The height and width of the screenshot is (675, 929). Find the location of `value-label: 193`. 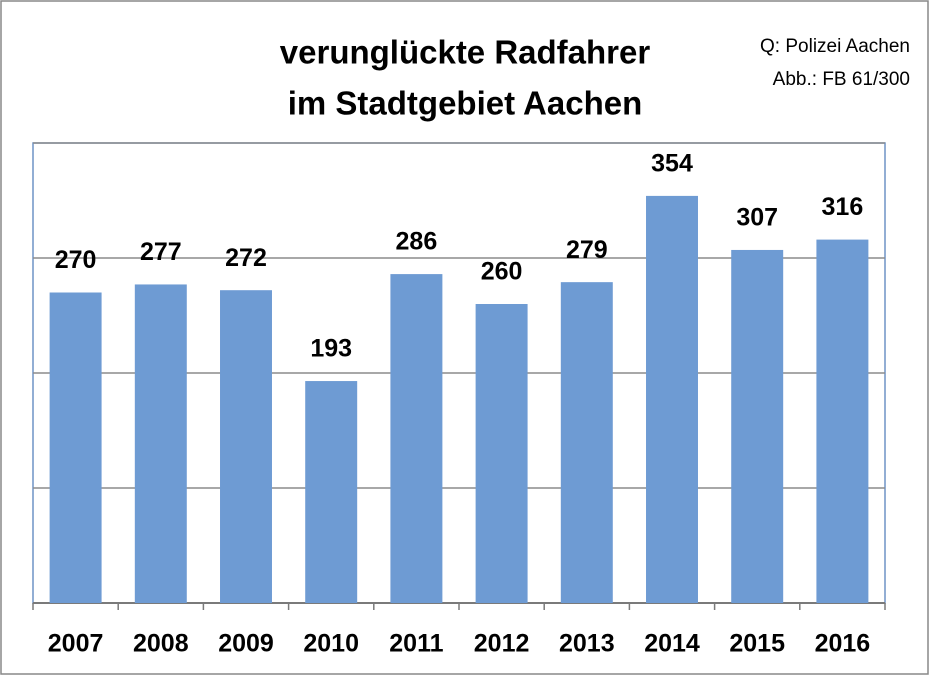

value-label: 193 is located at coordinates (331, 349).